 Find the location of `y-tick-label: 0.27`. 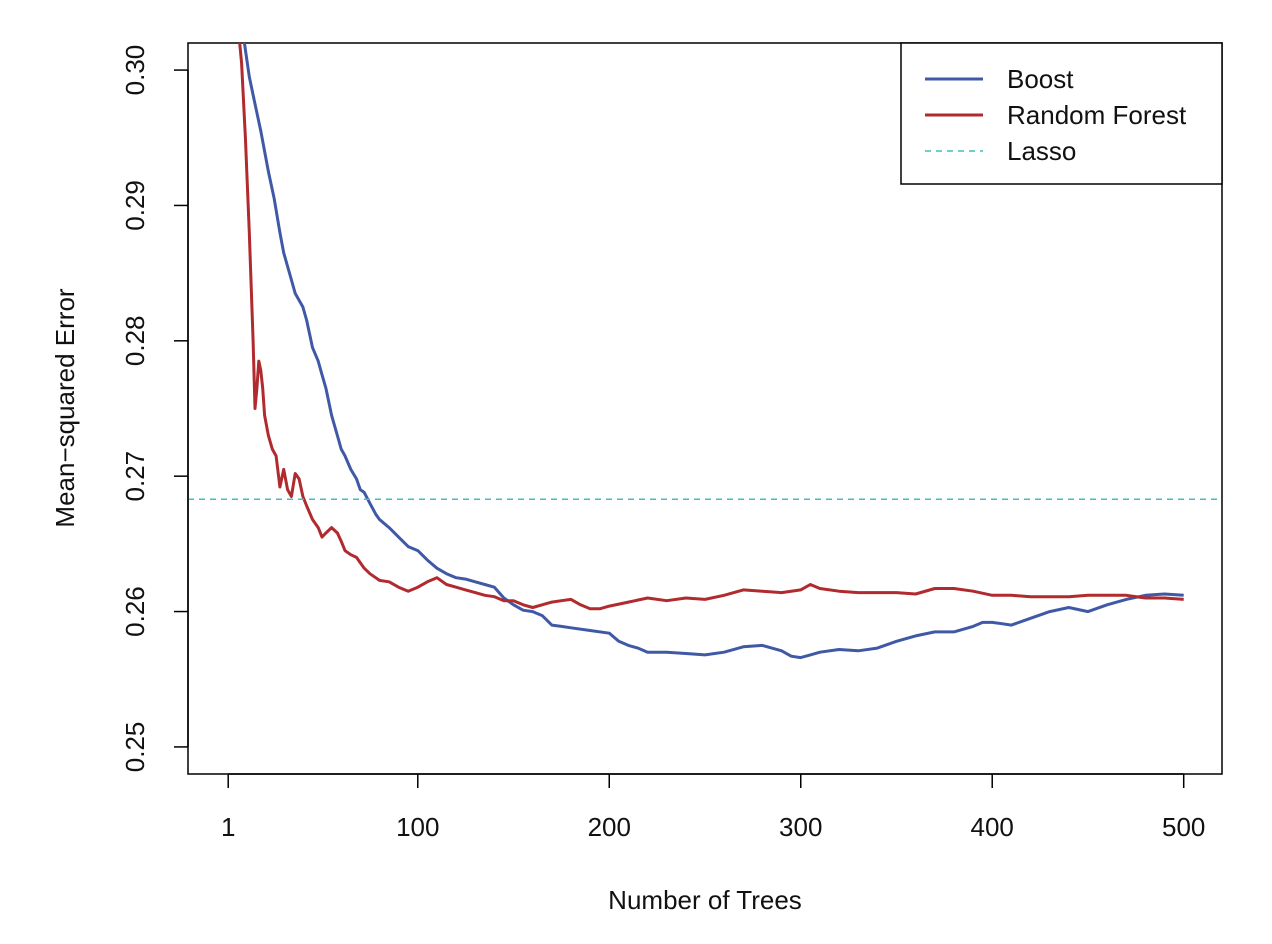

y-tick-label: 0.27 is located at coordinates (135, 476).